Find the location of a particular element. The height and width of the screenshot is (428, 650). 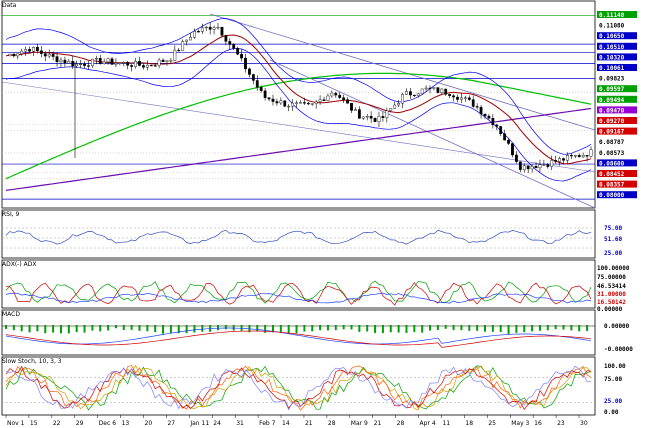

macd-line is located at coordinates (298, 336).